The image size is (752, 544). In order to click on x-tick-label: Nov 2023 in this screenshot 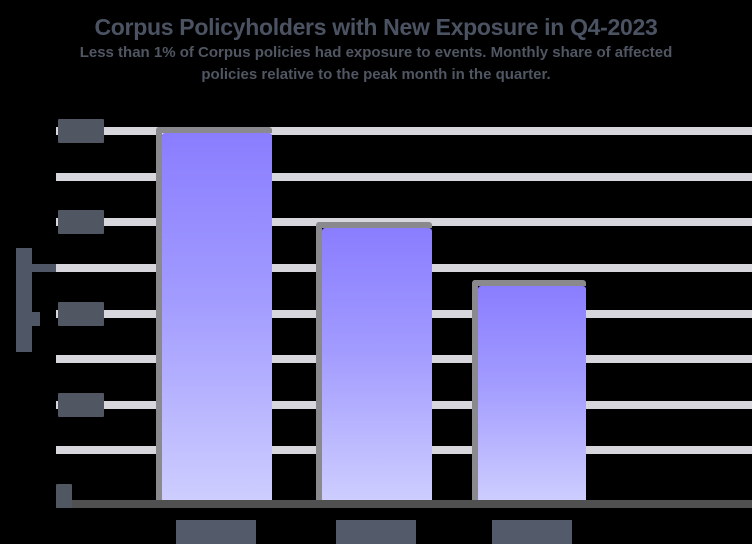, I will do `click(376, 532)`.